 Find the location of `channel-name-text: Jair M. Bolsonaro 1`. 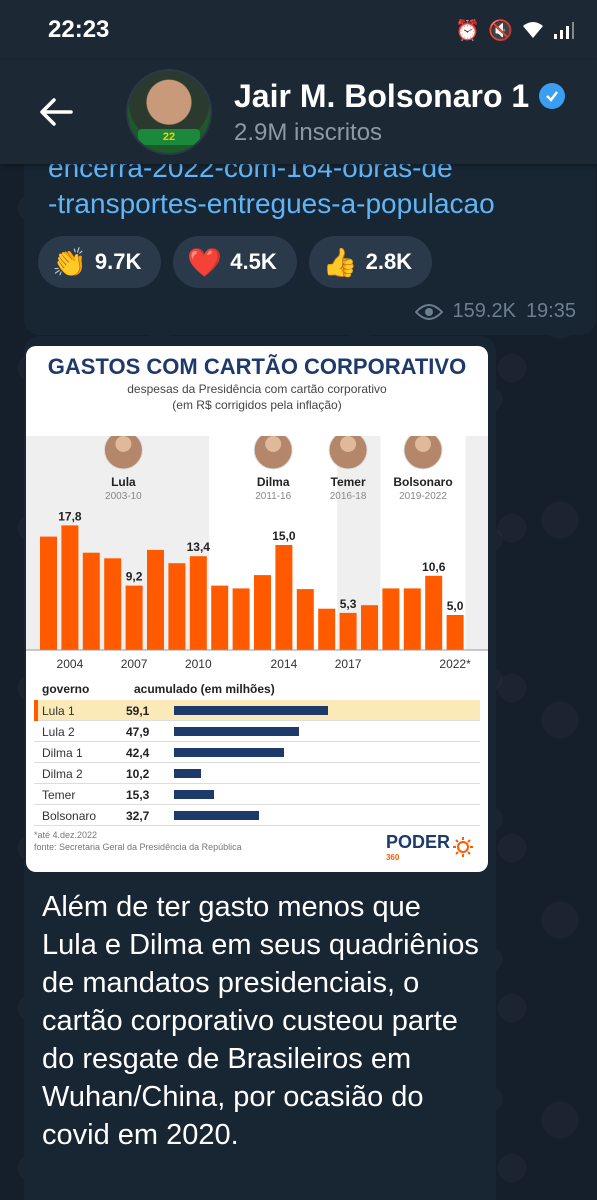

channel-name-text: Jair M. Bolsonaro 1 is located at coordinates (382, 95).